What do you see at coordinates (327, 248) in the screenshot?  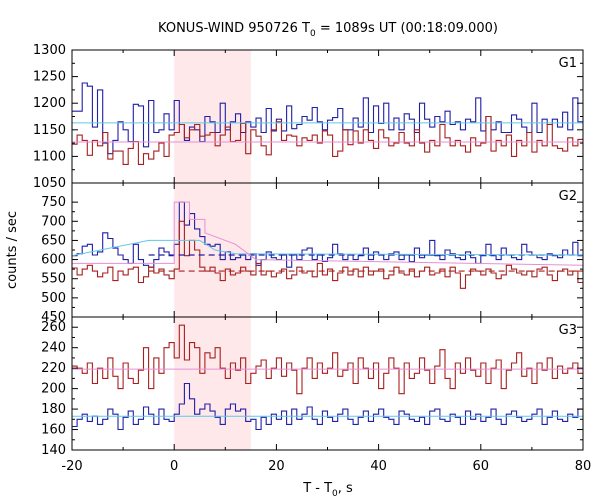 I see `model-cyan-g2` at bounding box center [327, 248].